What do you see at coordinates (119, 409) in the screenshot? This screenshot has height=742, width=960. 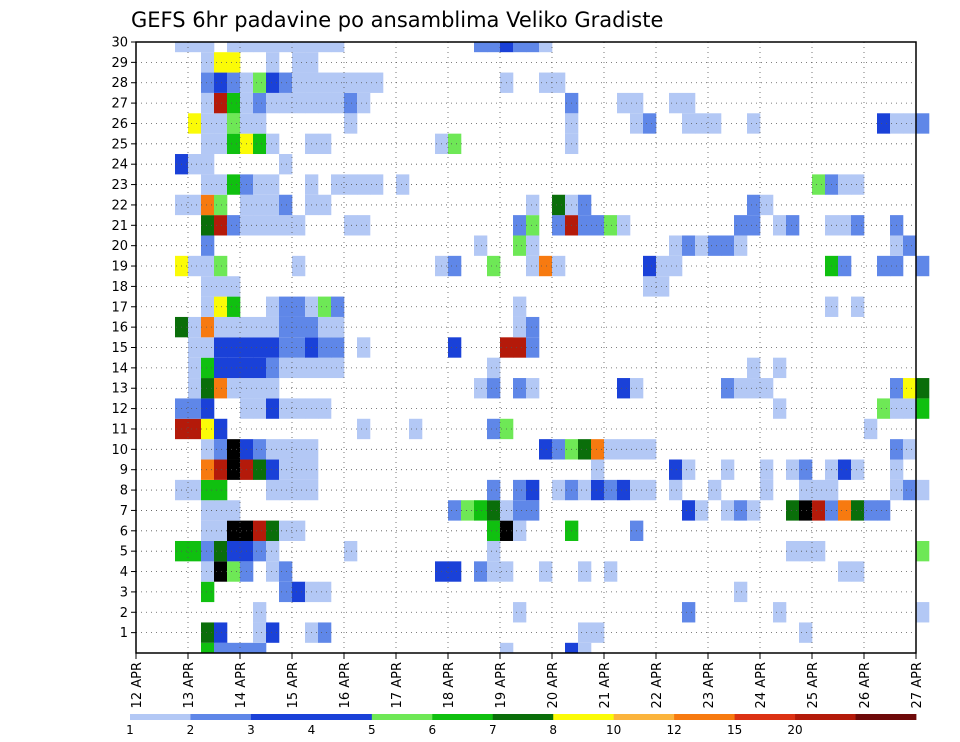 I see `y-tick-label: 12` at bounding box center [119, 409].